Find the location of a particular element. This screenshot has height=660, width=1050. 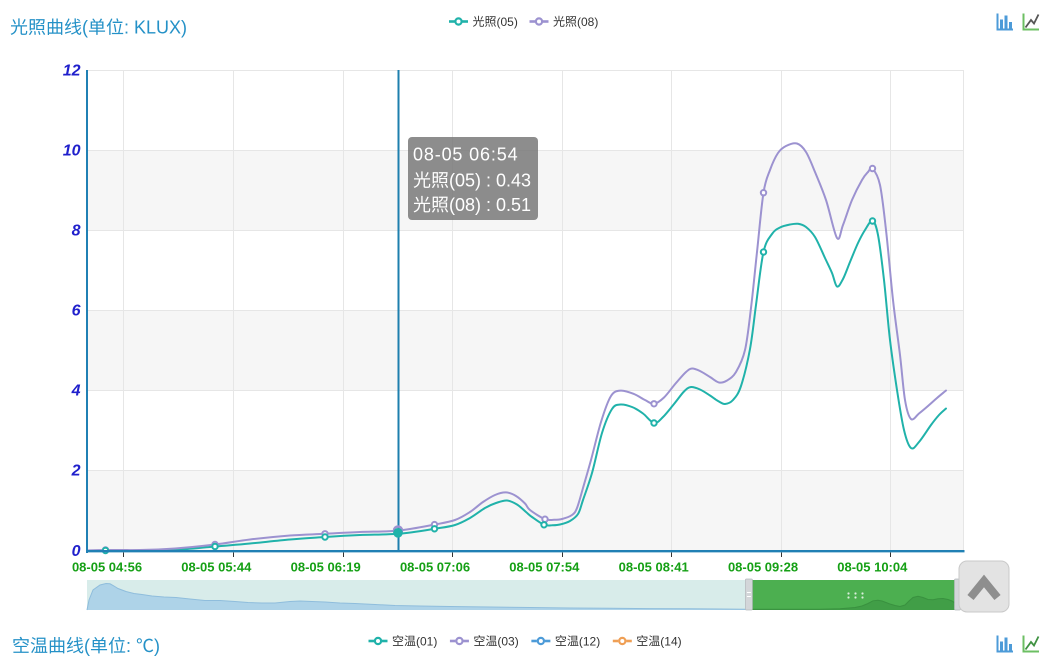

svg-text: 2 is located at coordinates (76, 471).